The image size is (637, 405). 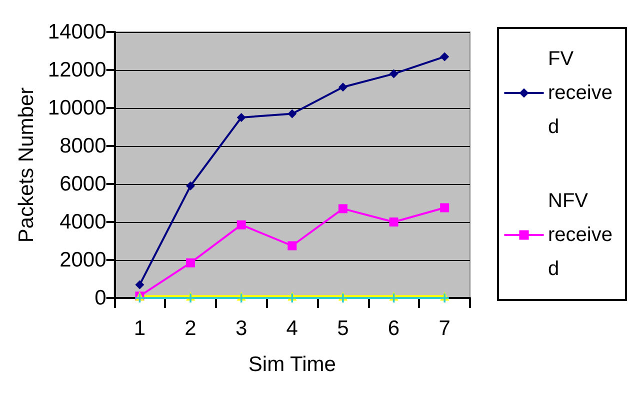 What do you see at coordinates (190, 328) in the screenshot?
I see `x-tick-label: 2` at bounding box center [190, 328].